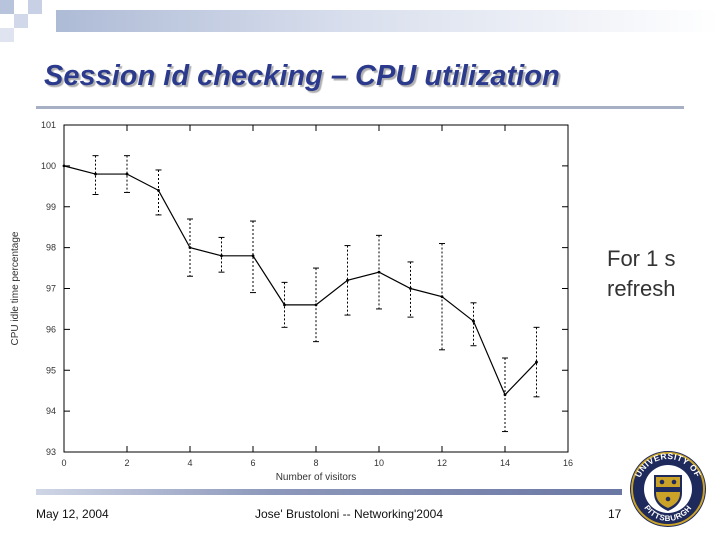 This screenshot has width=720, height=540. Describe the element at coordinates (63, 463) in the screenshot. I see `x-tick-label: 0` at that location.